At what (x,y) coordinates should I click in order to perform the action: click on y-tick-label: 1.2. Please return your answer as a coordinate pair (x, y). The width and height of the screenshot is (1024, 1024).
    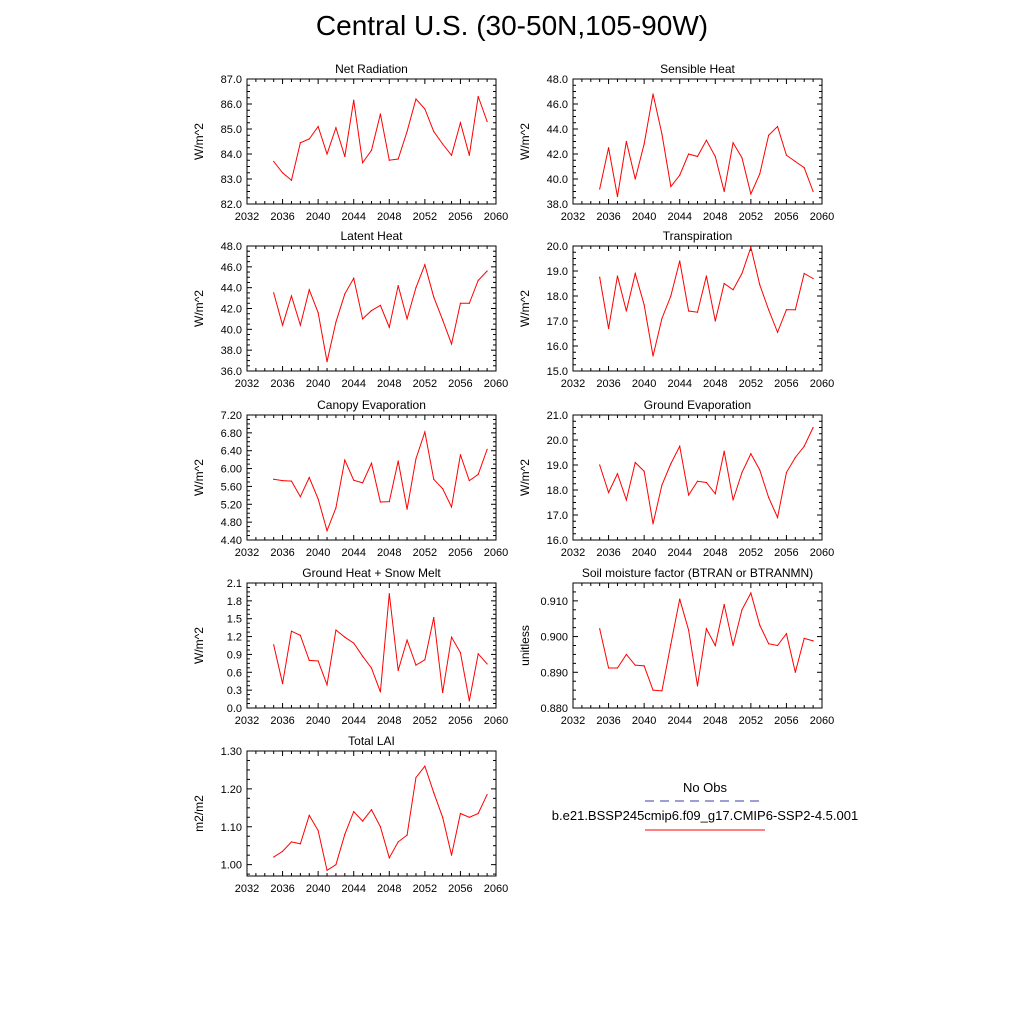
    Looking at the image, I should click on (234, 638).